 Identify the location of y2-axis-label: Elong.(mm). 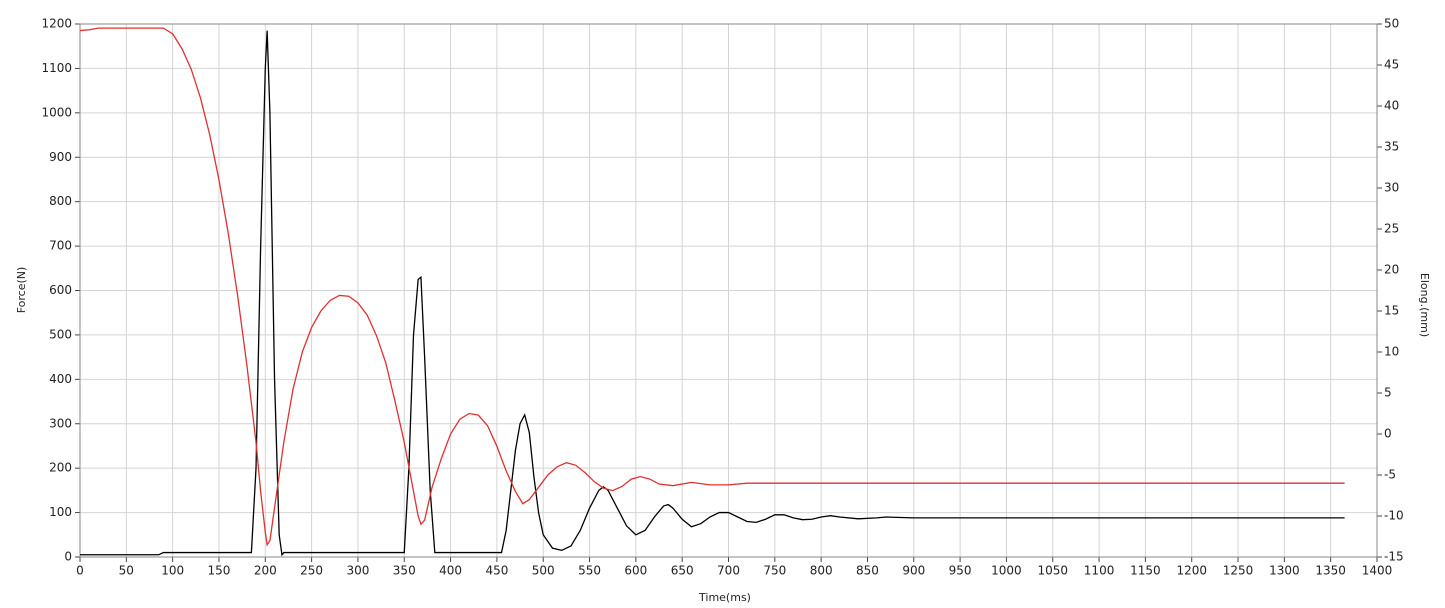
(1424, 305).